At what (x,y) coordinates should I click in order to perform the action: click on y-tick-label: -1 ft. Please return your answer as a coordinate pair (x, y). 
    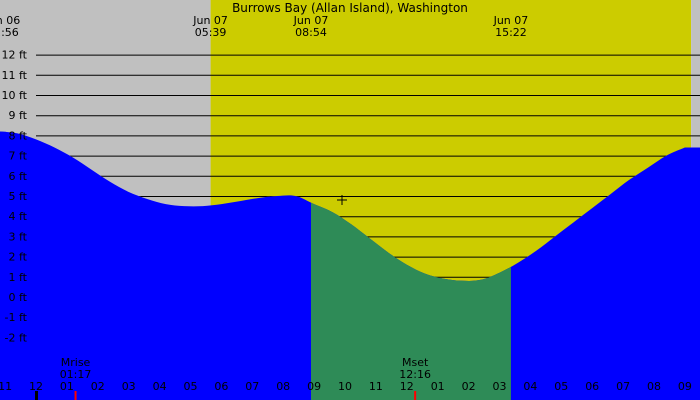
    Looking at the image, I should click on (16, 317).